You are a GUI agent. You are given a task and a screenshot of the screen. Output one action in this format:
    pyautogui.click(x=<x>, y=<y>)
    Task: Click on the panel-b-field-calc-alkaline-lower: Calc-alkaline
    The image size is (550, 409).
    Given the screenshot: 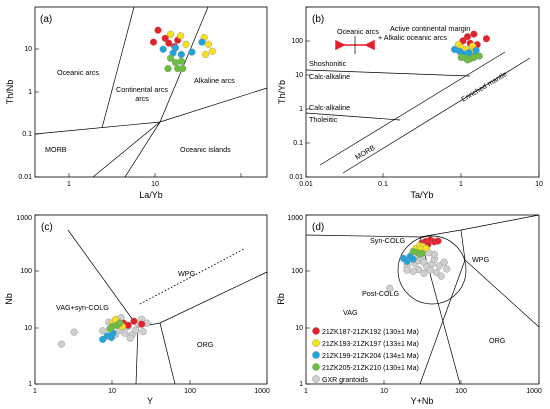 What is the action you would take?
    pyautogui.click(x=329, y=107)
    